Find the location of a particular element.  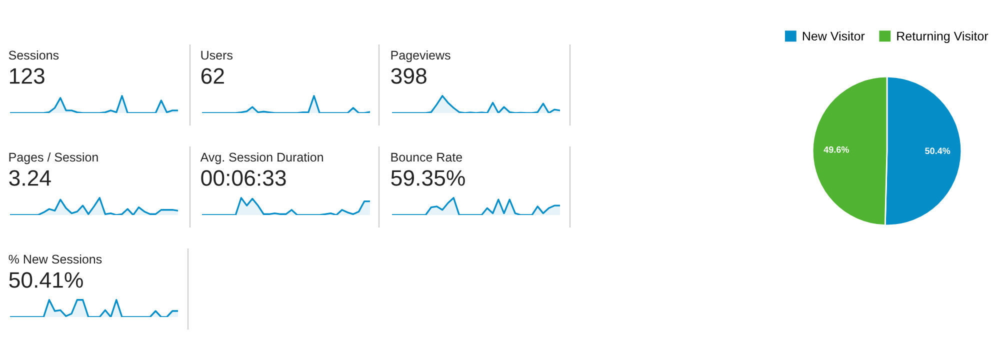

chart-subtitle: 3.24 is located at coordinates (30, 178).